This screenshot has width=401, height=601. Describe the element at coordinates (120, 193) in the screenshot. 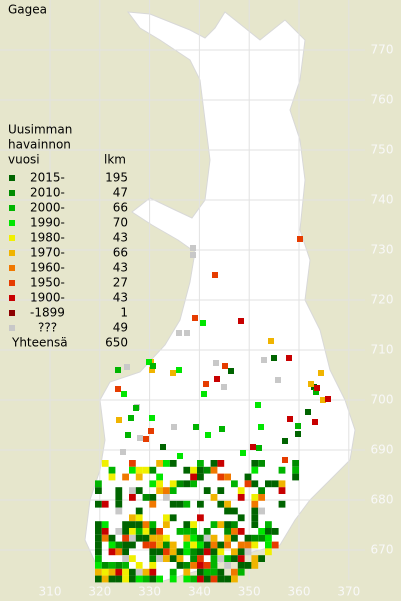

I see `legend-count: 47` at that location.